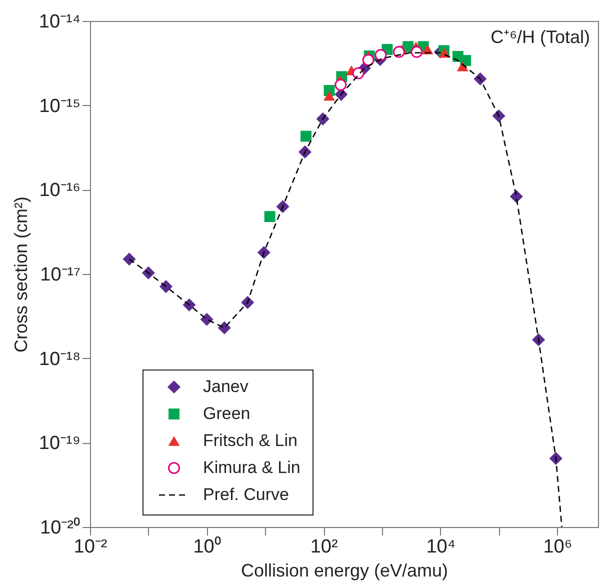  Describe the element at coordinates (60, 527) in the screenshot. I see `y-tick-label: 10⁻²⁰` at that location.